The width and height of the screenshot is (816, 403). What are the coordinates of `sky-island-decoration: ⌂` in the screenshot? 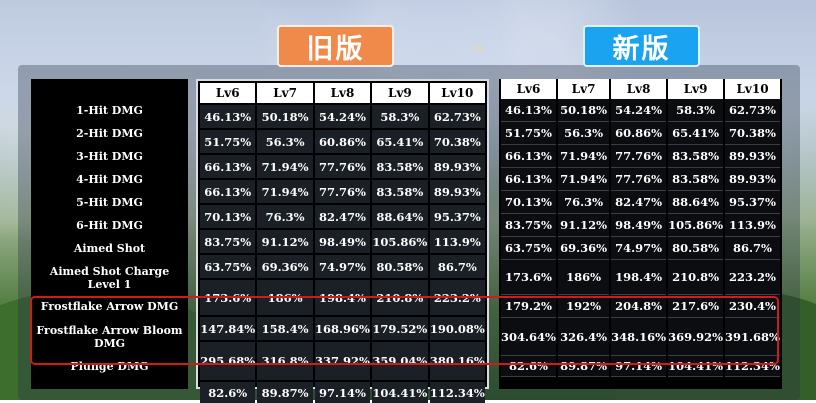 It's located at (479, 48).